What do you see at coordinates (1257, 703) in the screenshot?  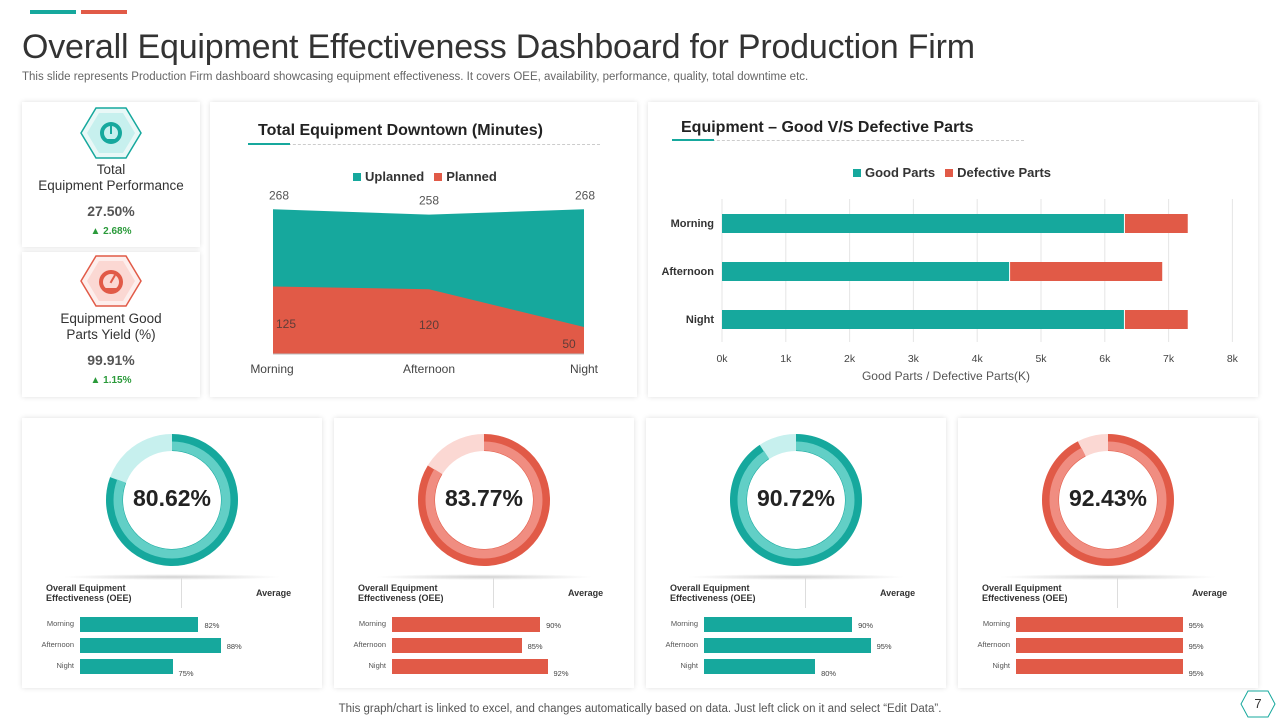 I see `page-number: 7` at bounding box center [1257, 703].